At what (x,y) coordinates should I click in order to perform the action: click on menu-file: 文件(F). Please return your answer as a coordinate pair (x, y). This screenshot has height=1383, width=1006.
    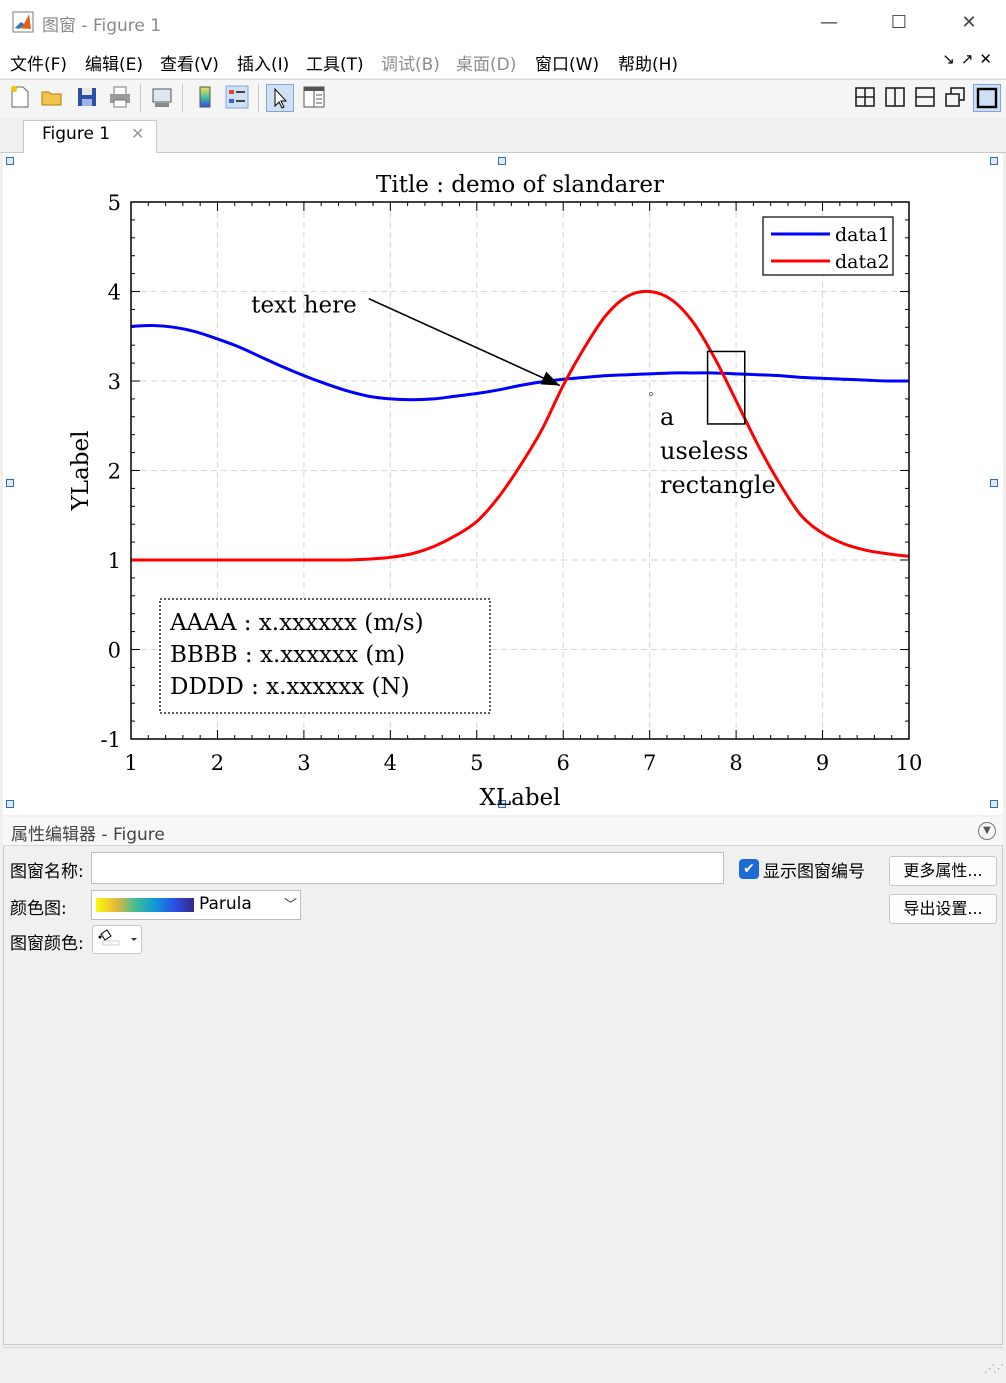
    Looking at the image, I should click on (39, 65).